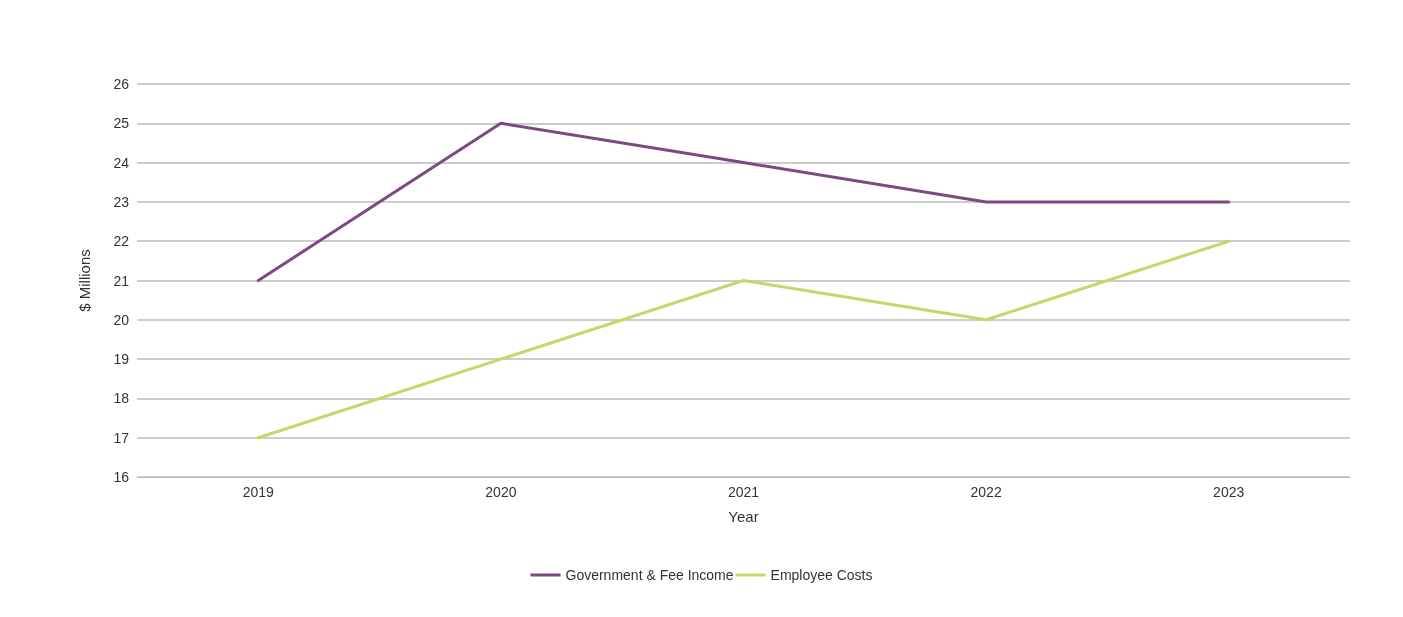 The width and height of the screenshot is (1403, 617). Describe the element at coordinates (121, 241) in the screenshot. I see `y-tick-label: 22` at that location.